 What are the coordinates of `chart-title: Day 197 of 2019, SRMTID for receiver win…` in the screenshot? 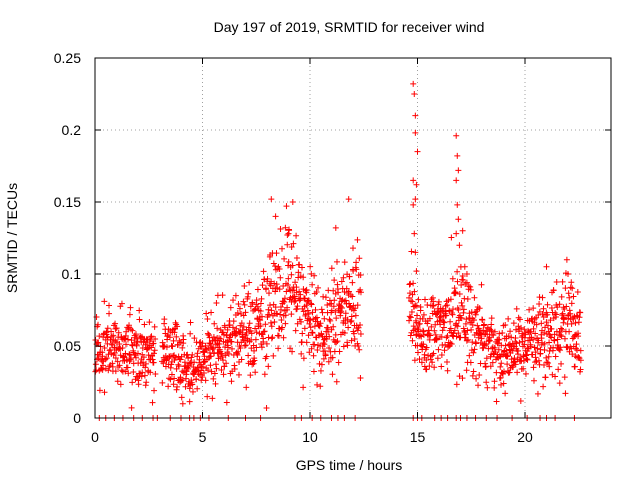 It's located at (349, 27).